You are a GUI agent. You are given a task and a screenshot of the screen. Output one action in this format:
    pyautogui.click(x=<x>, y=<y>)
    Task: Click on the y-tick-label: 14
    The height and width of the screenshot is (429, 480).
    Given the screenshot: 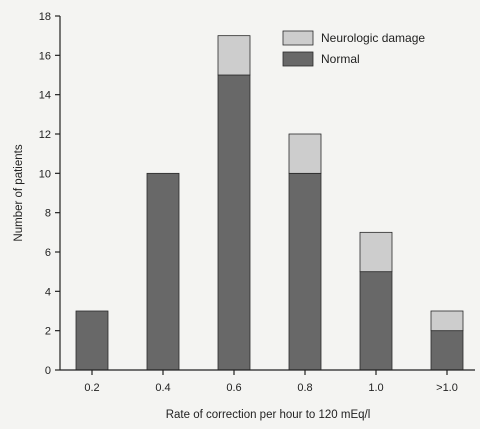 What is the action you would take?
    pyautogui.click(x=45, y=96)
    